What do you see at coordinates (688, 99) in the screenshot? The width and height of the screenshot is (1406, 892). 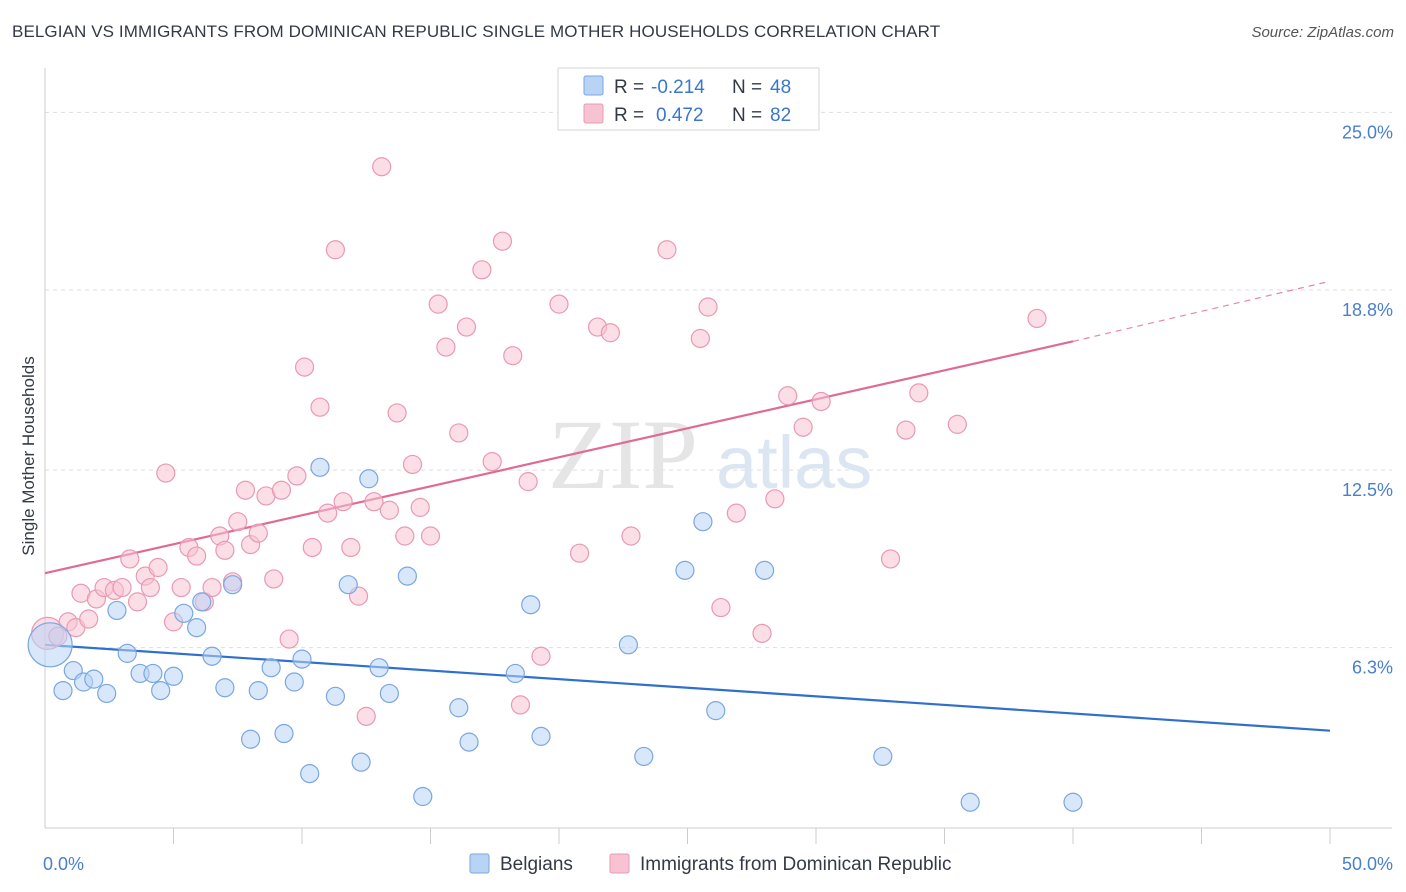 I see `stats-legend: R = -0.214 N = 48 R = 0.472 N = 82` at bounding box center [688, 99].